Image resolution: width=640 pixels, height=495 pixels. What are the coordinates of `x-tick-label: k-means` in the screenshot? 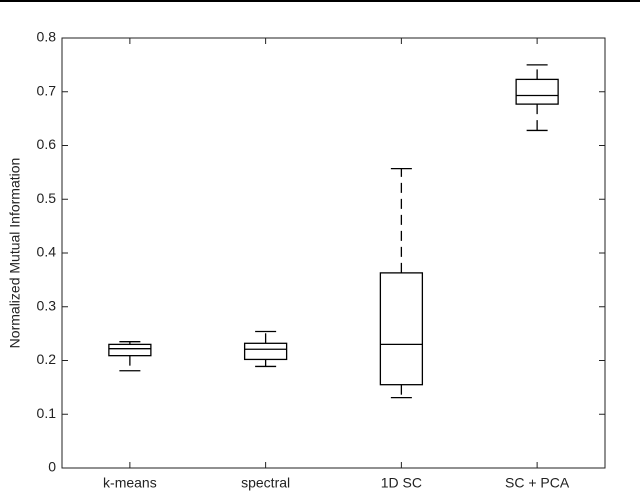 It's located at (130, 483).